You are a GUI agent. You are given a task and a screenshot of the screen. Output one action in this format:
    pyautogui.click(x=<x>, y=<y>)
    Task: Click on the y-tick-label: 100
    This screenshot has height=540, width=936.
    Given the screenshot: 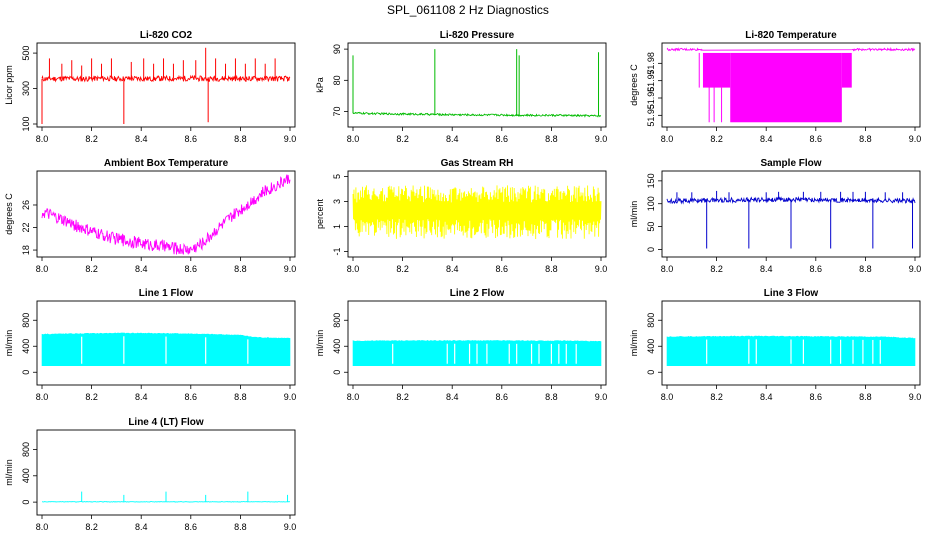 What is the action you would take?
    pyautogui.click(x=26, y=123)
    